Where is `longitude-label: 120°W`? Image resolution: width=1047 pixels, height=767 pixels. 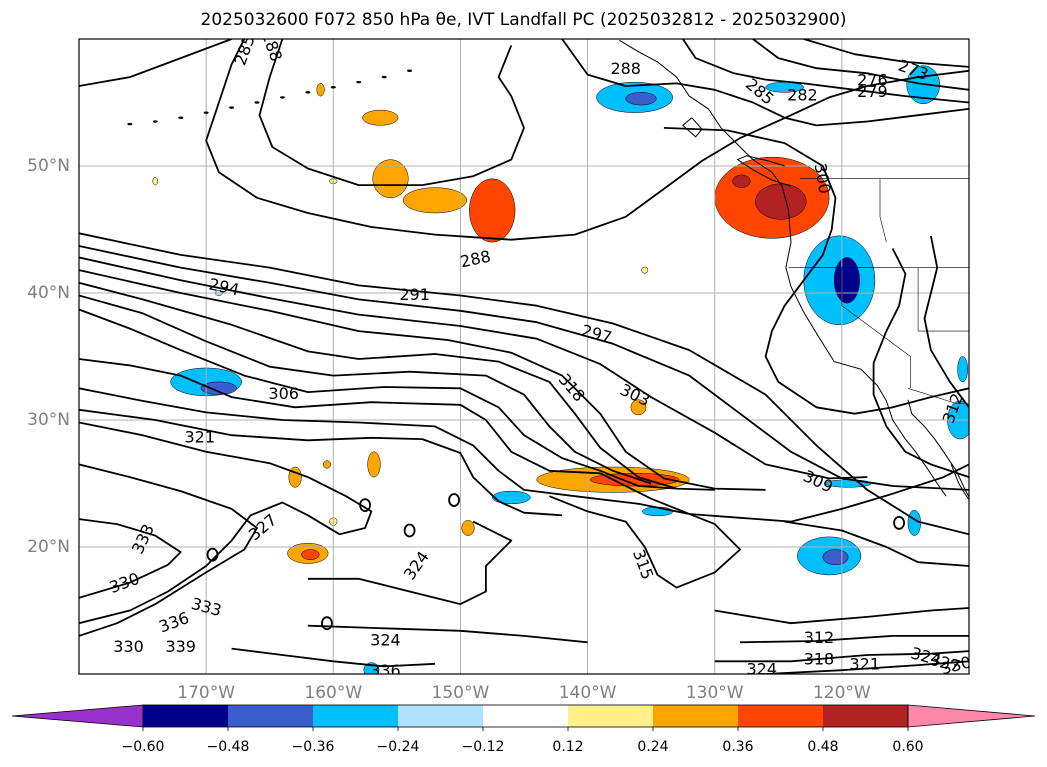 longitude-label: 120°W is located at coordinates (842, 693).